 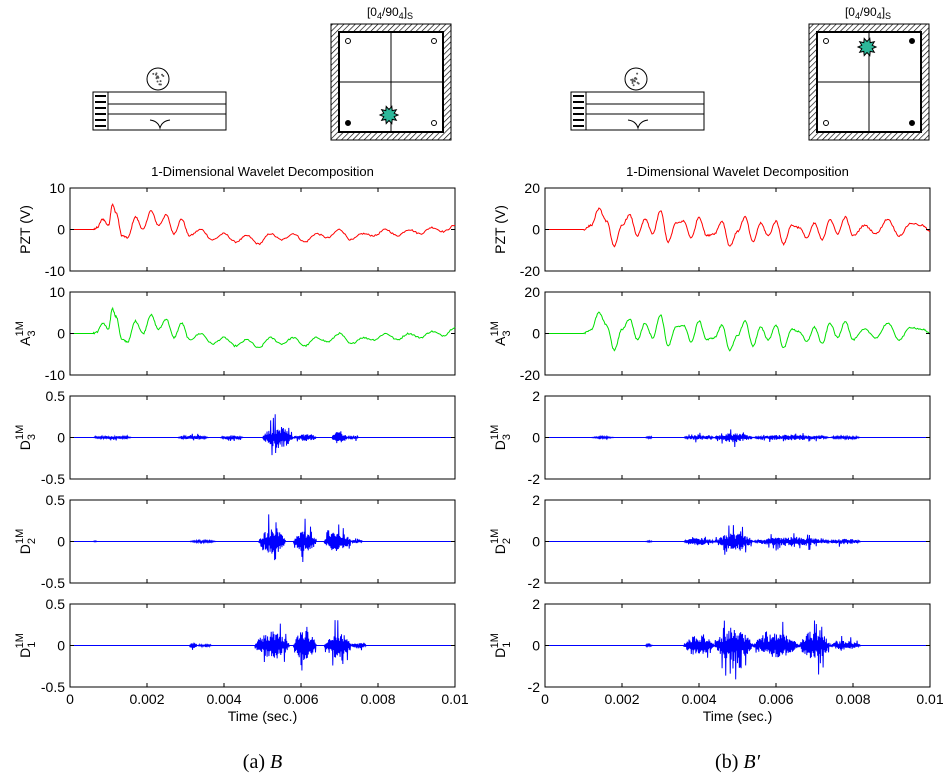 What do you see at coordinates (70, 699) in the screenshot?
I see `x-tick-label: 0` at bounding box center [70, 699].